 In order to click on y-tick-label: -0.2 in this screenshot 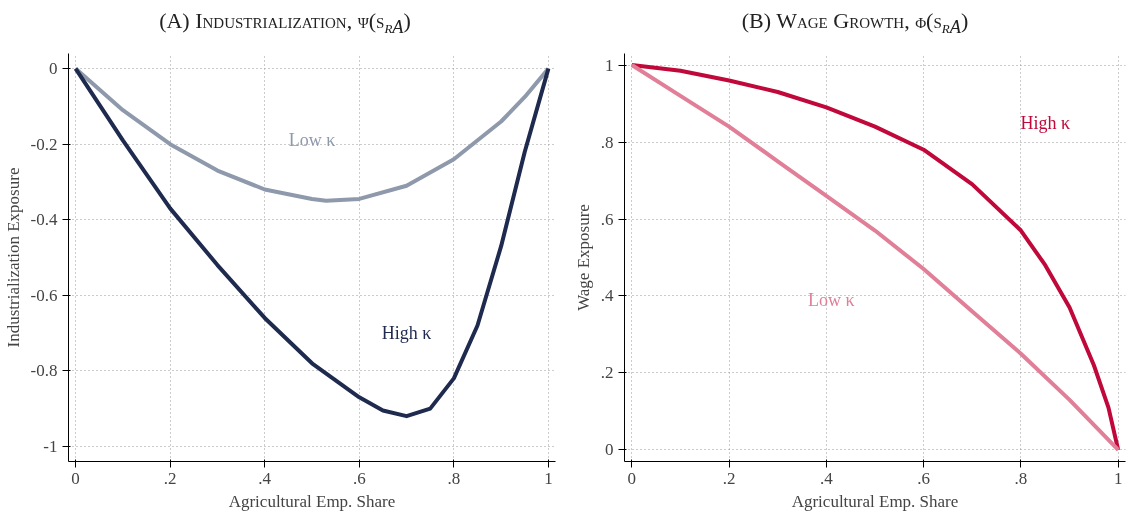, I will do `click(44, 144)`.